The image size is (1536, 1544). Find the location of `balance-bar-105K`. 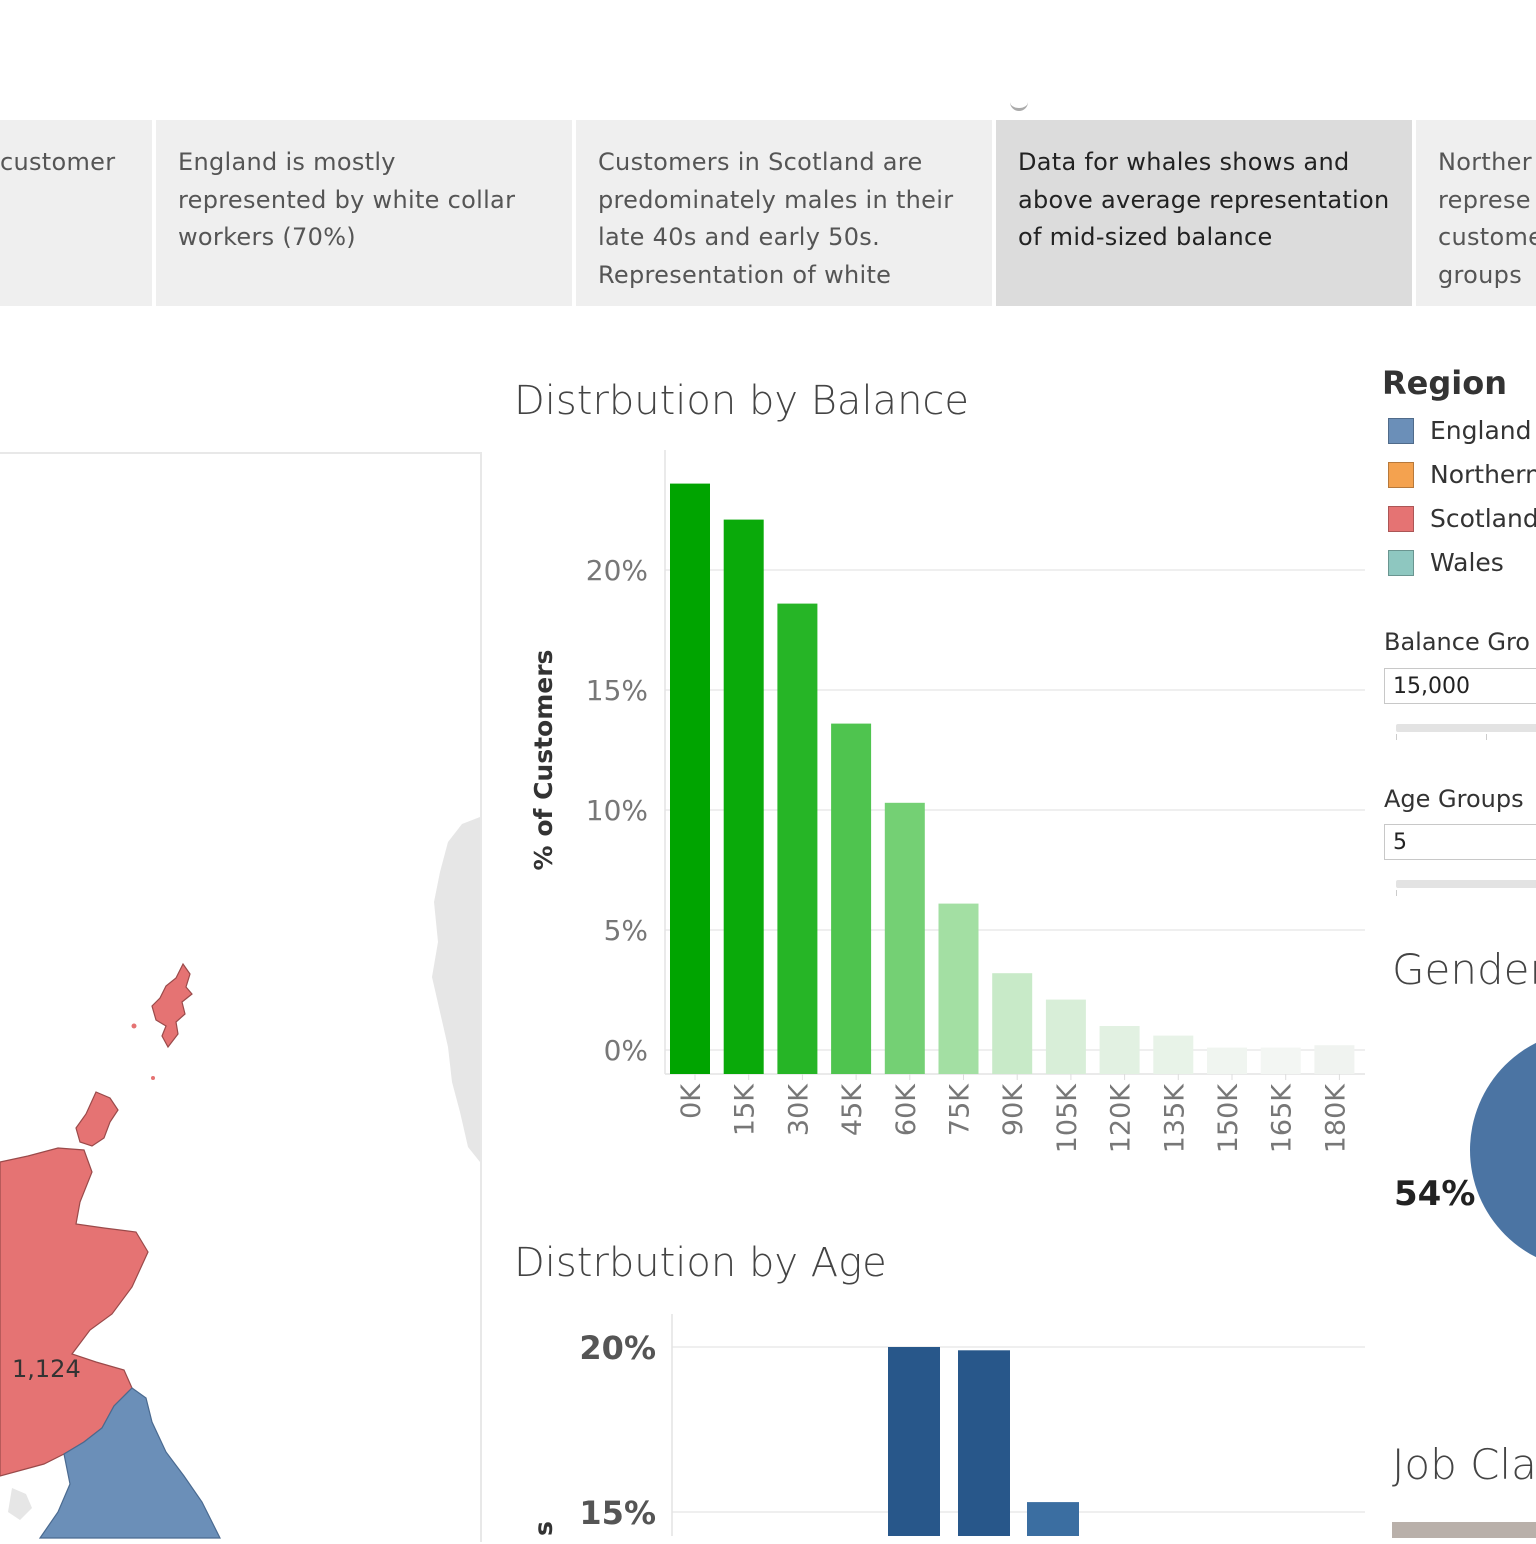

balance-bar-105K is located at coordinates (1065, 1036).